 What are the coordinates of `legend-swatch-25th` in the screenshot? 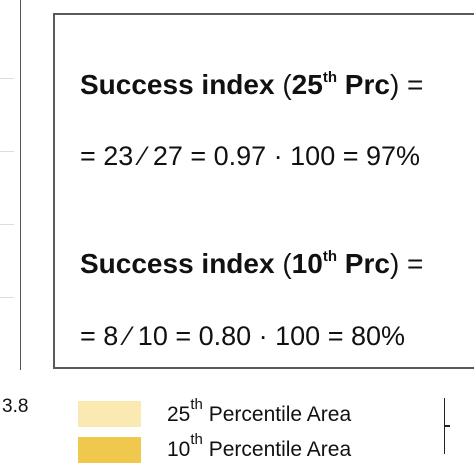 It's located at (109, 414).